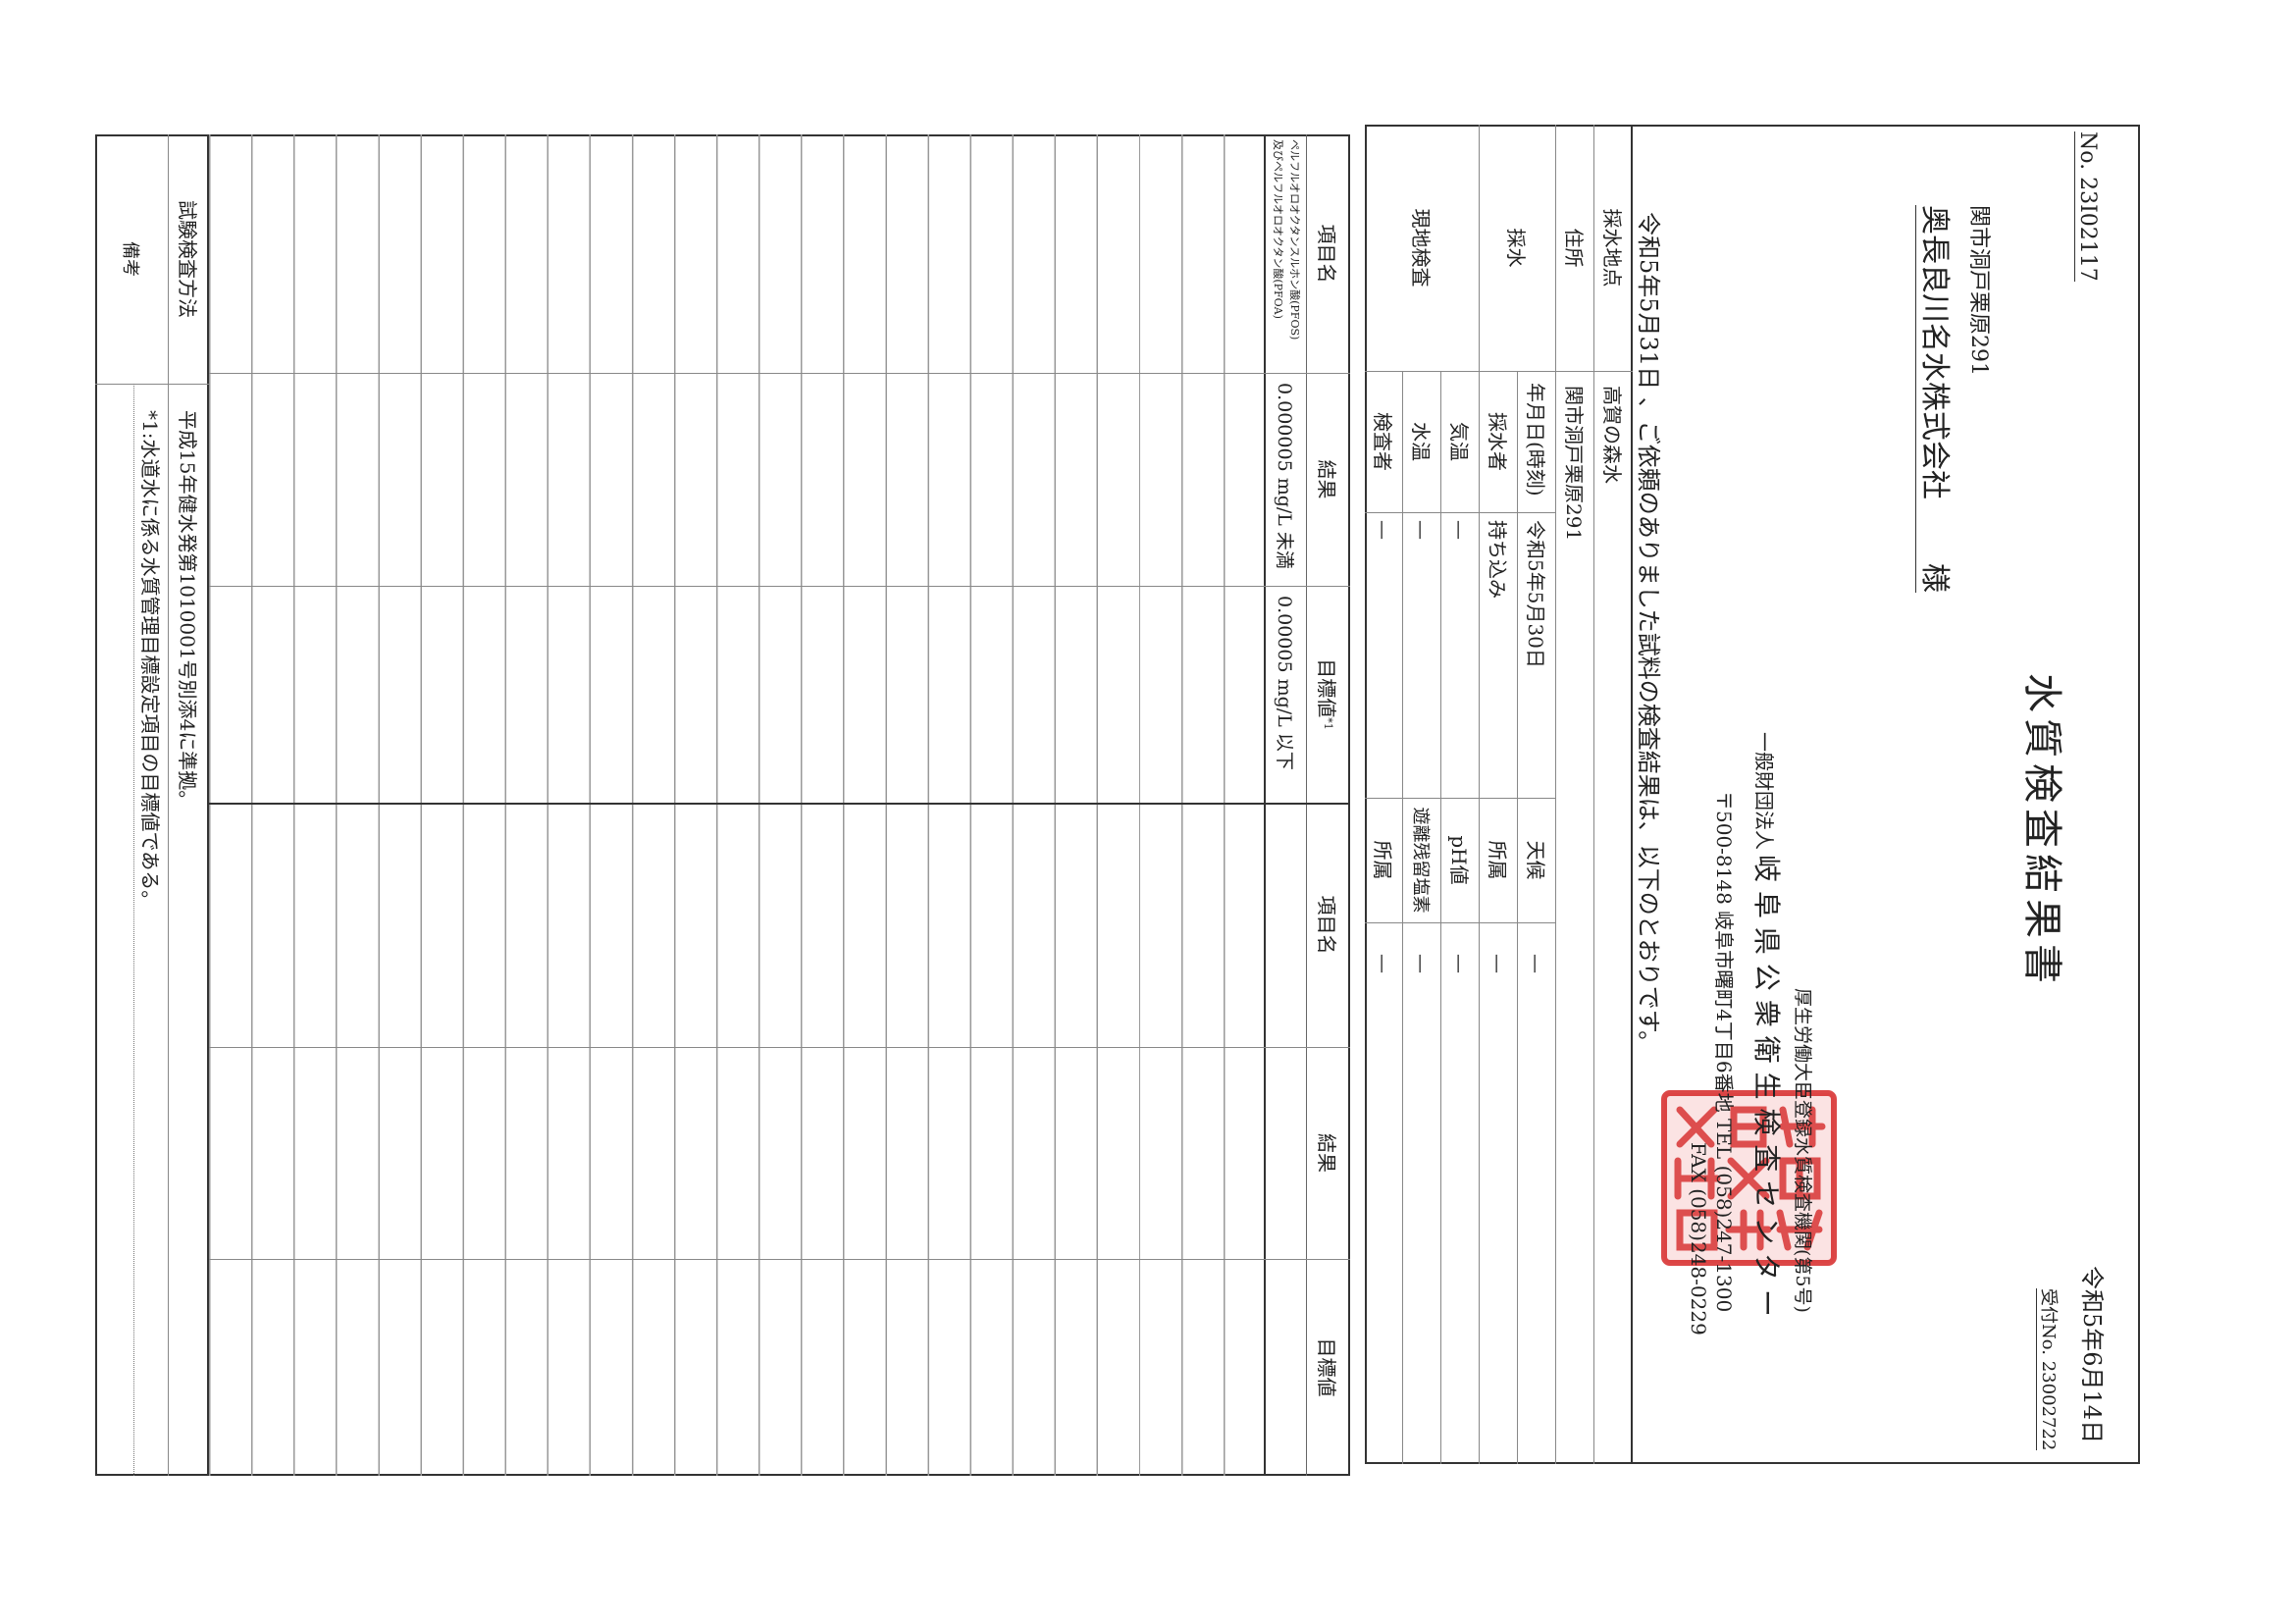  What do you see at coordinates (1384, 530) in the screenshot?
I see `inspector-value: —` at bounding box center [1384, 530].